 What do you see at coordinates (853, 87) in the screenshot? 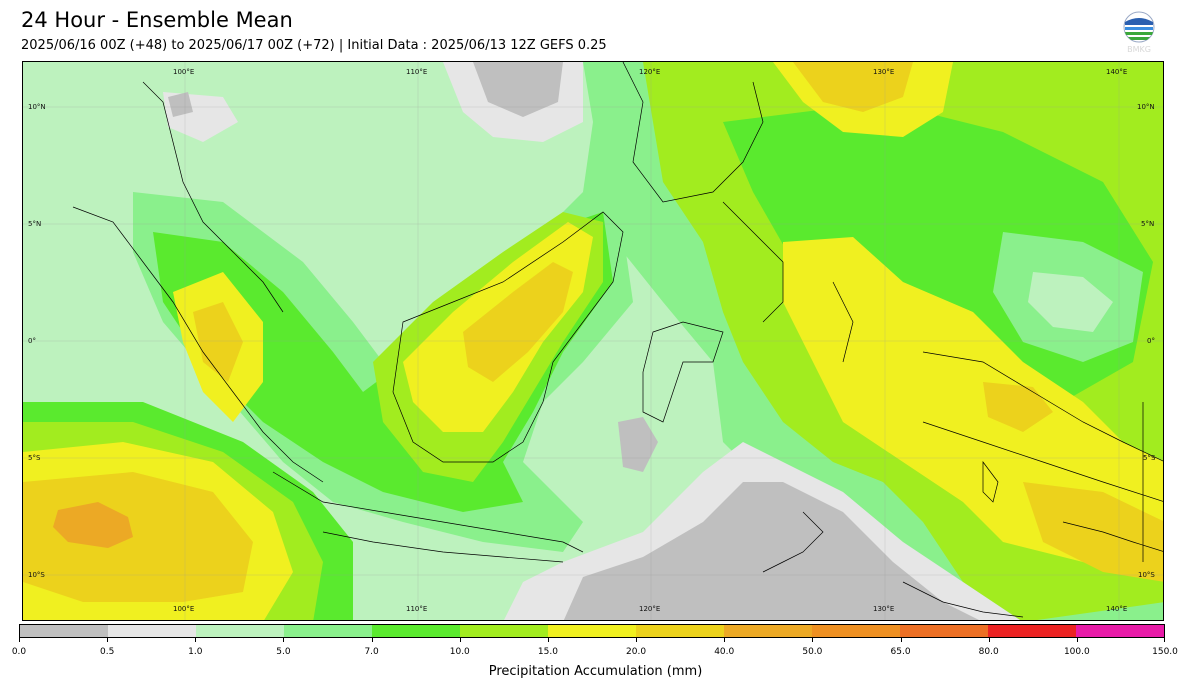
I see `field-patch-north-gold` at bounding box center [853, 87].